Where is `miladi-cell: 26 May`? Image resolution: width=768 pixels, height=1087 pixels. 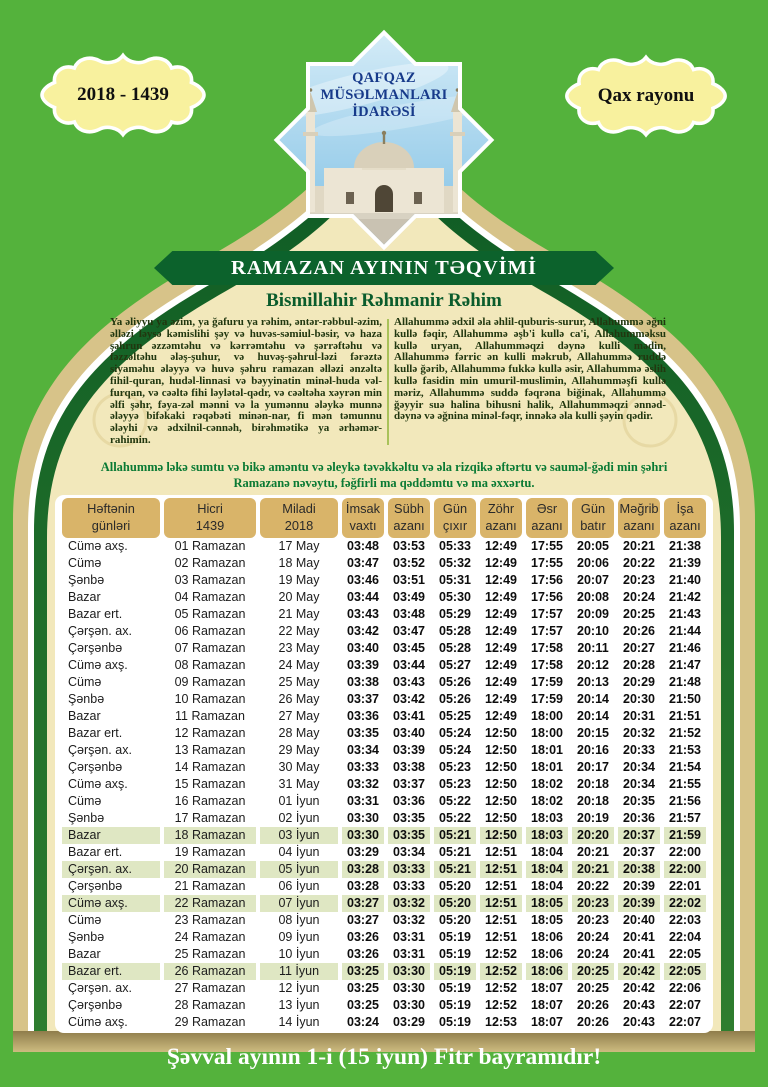
miladi-cell: 26 May is located at coordinates (299, 699).